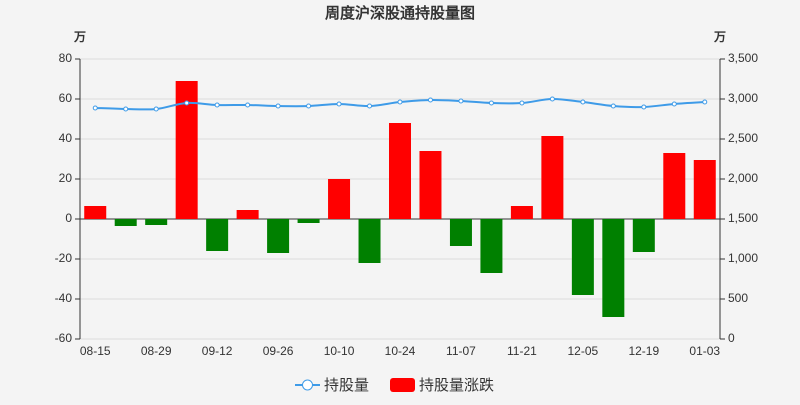 Image resolution: width=800 pixels, height=405 pixels. What do you see at coordinates (79, 37) in the screenshot?
I see `y-unit: 万` at bounding box center [79, 37].